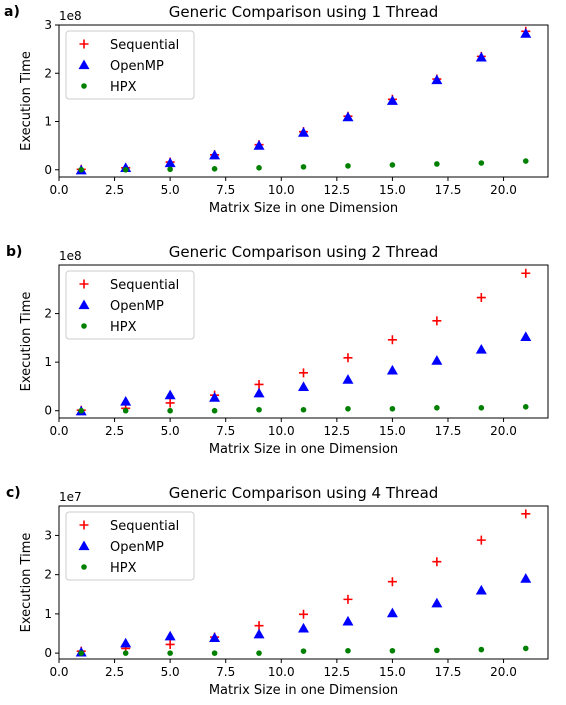 The height and width of the screenshot is (705, 566). What do you see at coordinates (304, 12) in the screenshot?
I see `chart-title: Generic Comparison using 1 Thread` at bounding box center [304, 12].